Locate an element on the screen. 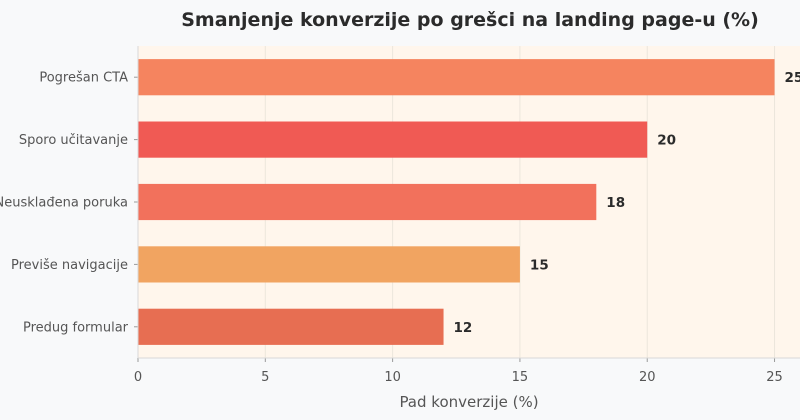 The width and height of the screenshot is (800, 420). category-label: Sporo učitavanje is located at coordinates (73, 140).